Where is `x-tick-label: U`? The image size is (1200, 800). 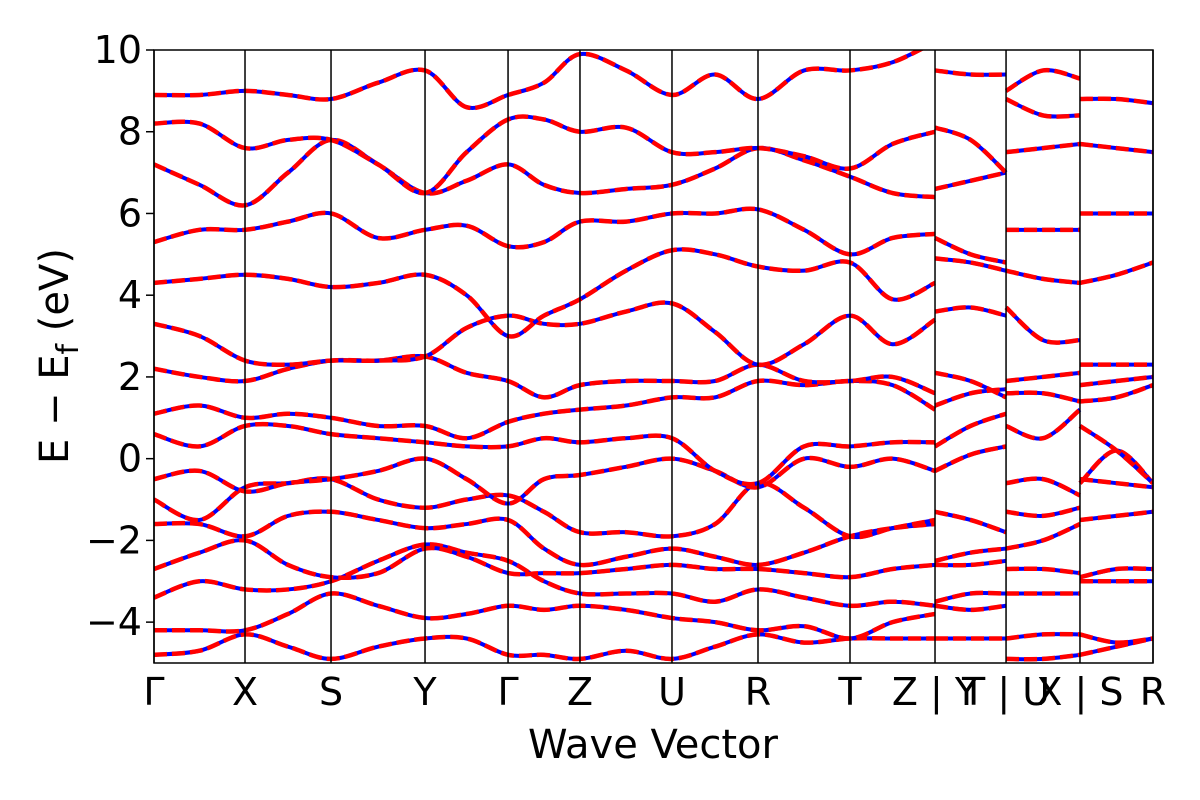
x-tick-label: U is located at coordinates (672, 692).